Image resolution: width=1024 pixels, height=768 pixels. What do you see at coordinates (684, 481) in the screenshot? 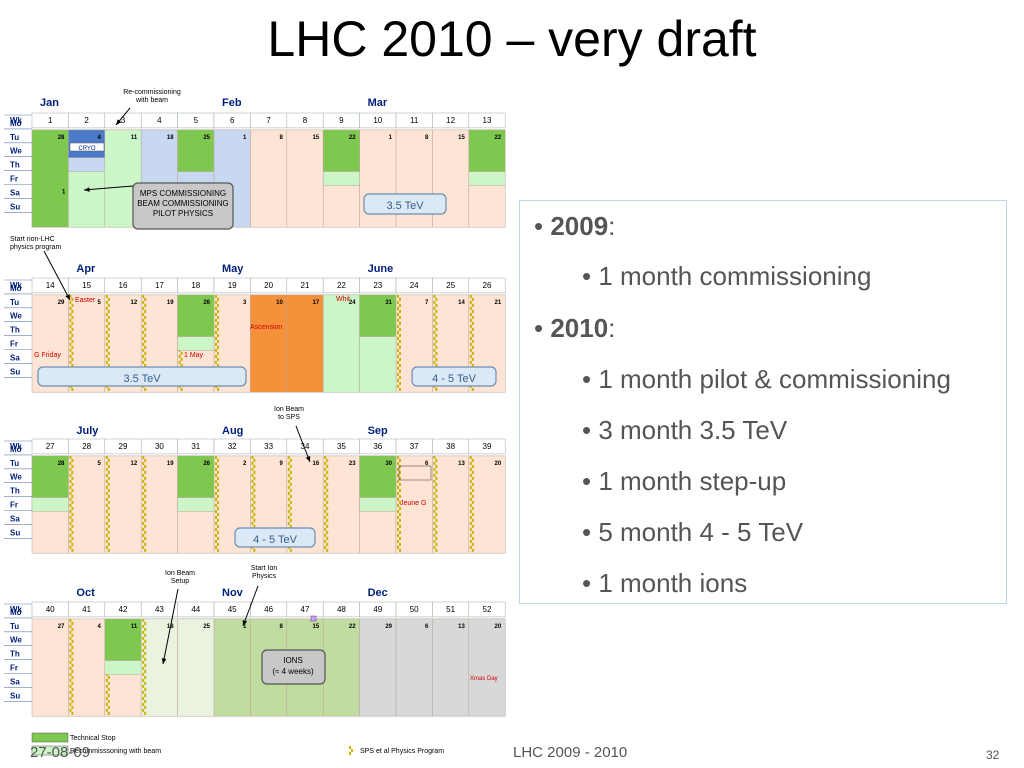
I see `bullet-item: • 1 month step-up` at bounding box center [684, 481].